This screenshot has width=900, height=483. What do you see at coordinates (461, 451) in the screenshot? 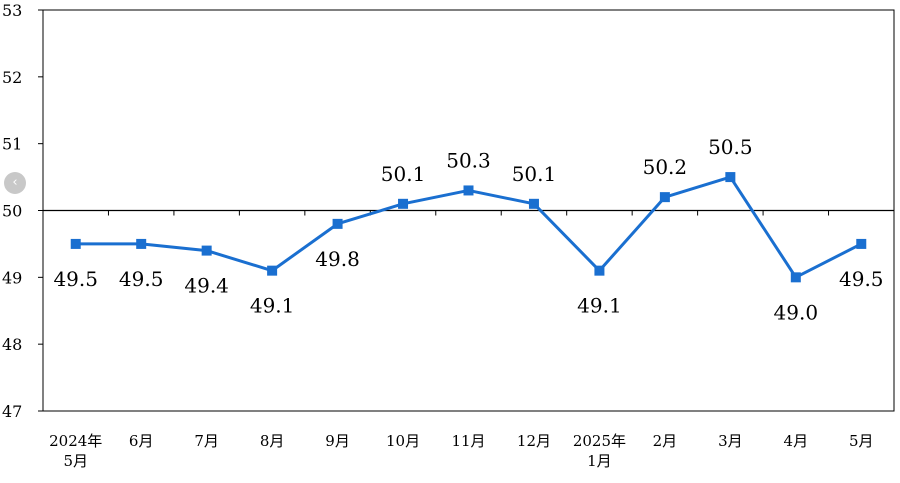
I see `x-axis-ticks: 2024年 5月 6月 7月 8月 9月 10月 11月 12月 2025年 1月 2月 3月 4月 5月` at bounding box center [461, 451].